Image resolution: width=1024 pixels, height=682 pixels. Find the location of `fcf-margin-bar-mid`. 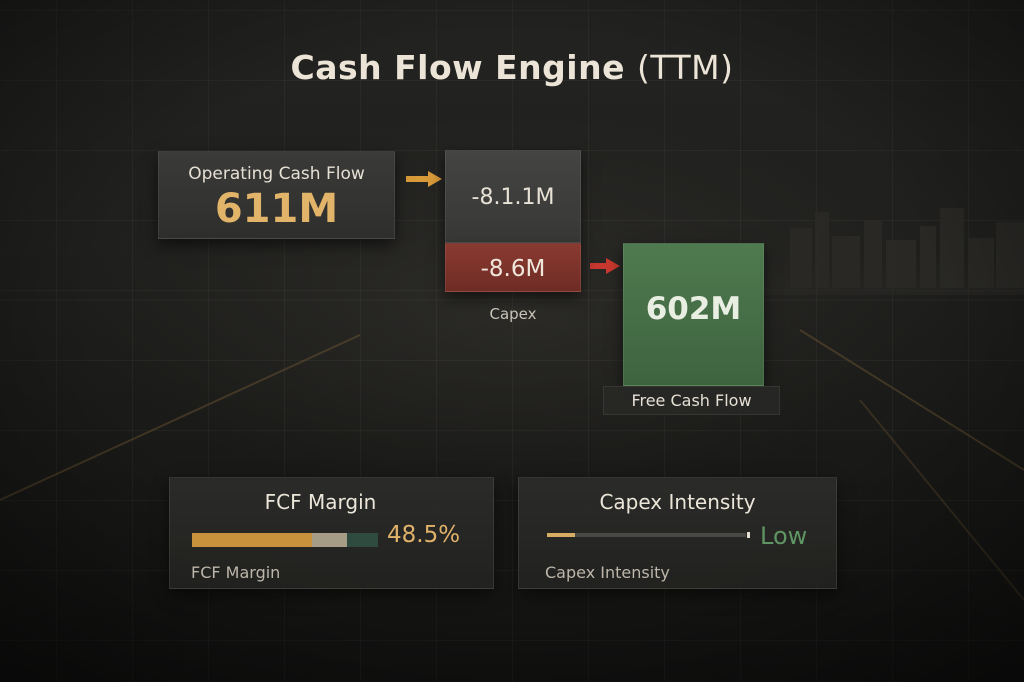

fcf-margin-bar-mid is located at coordinates (329, 540).